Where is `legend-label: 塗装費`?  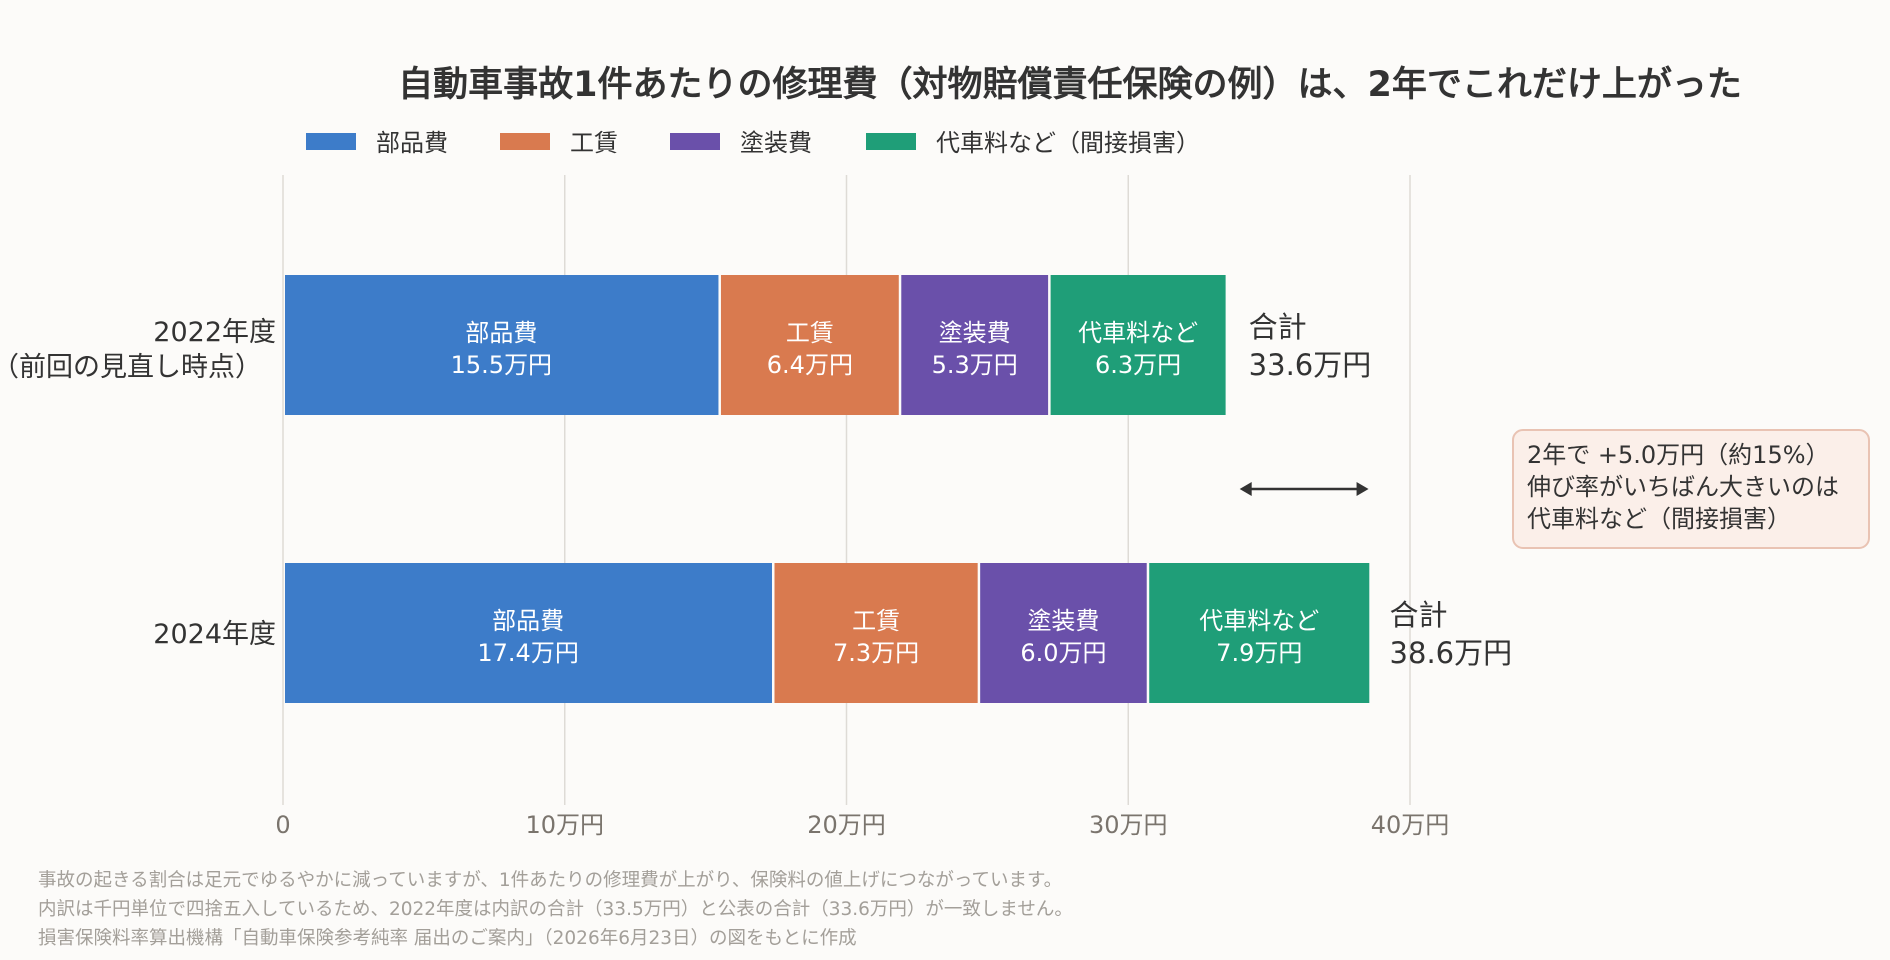 legend-label: 塗装費 is located at coordinates (776, 143).